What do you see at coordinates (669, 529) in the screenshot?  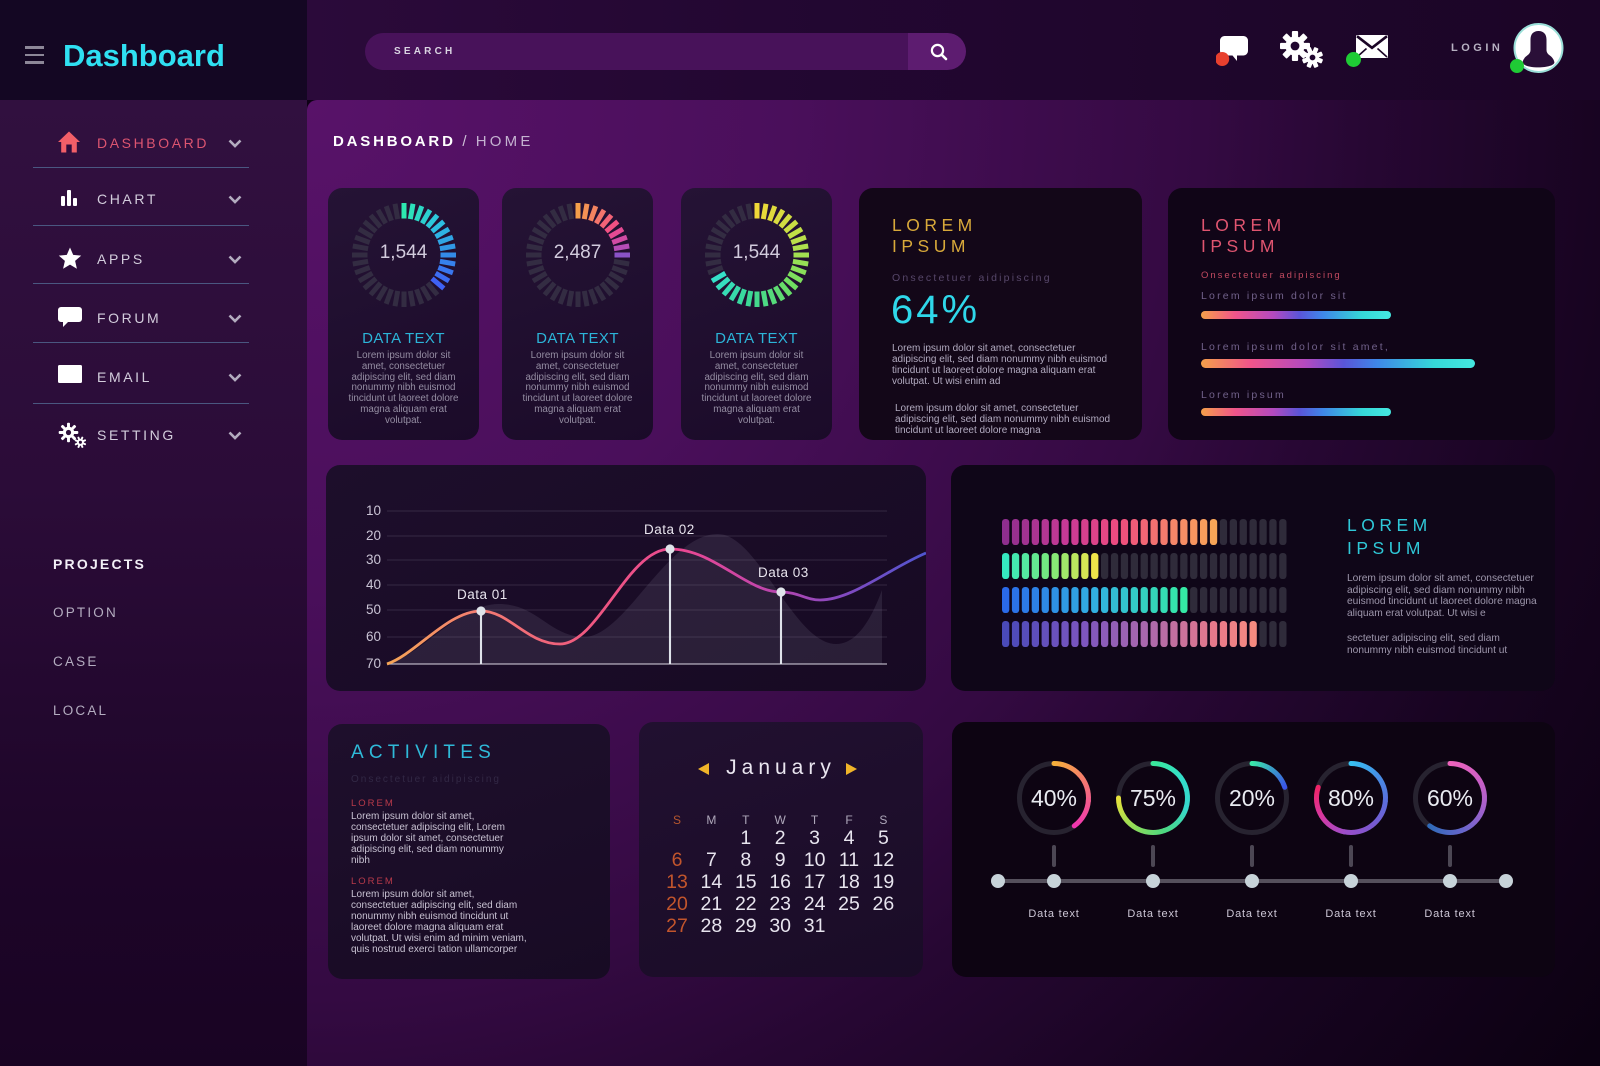 I see `svg-text: Data 02` at bounding box center [669, 529].